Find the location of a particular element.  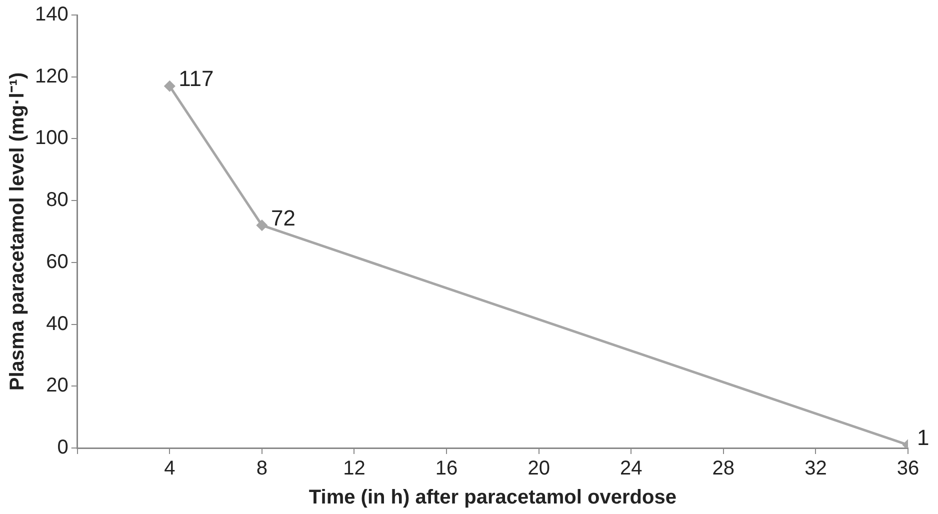

y-tick-label: 120 is located at coordinates (51, 76).